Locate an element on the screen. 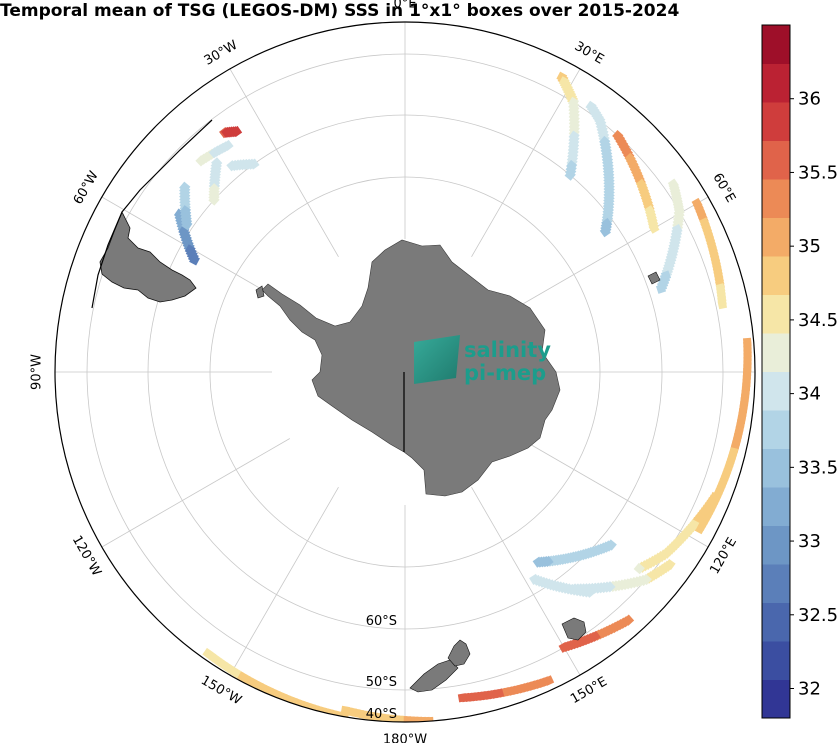 This screenshot has width=839, height=743. salinity-pi-mep-logo: salinity pi-mep is located at coordinates (482, 360).